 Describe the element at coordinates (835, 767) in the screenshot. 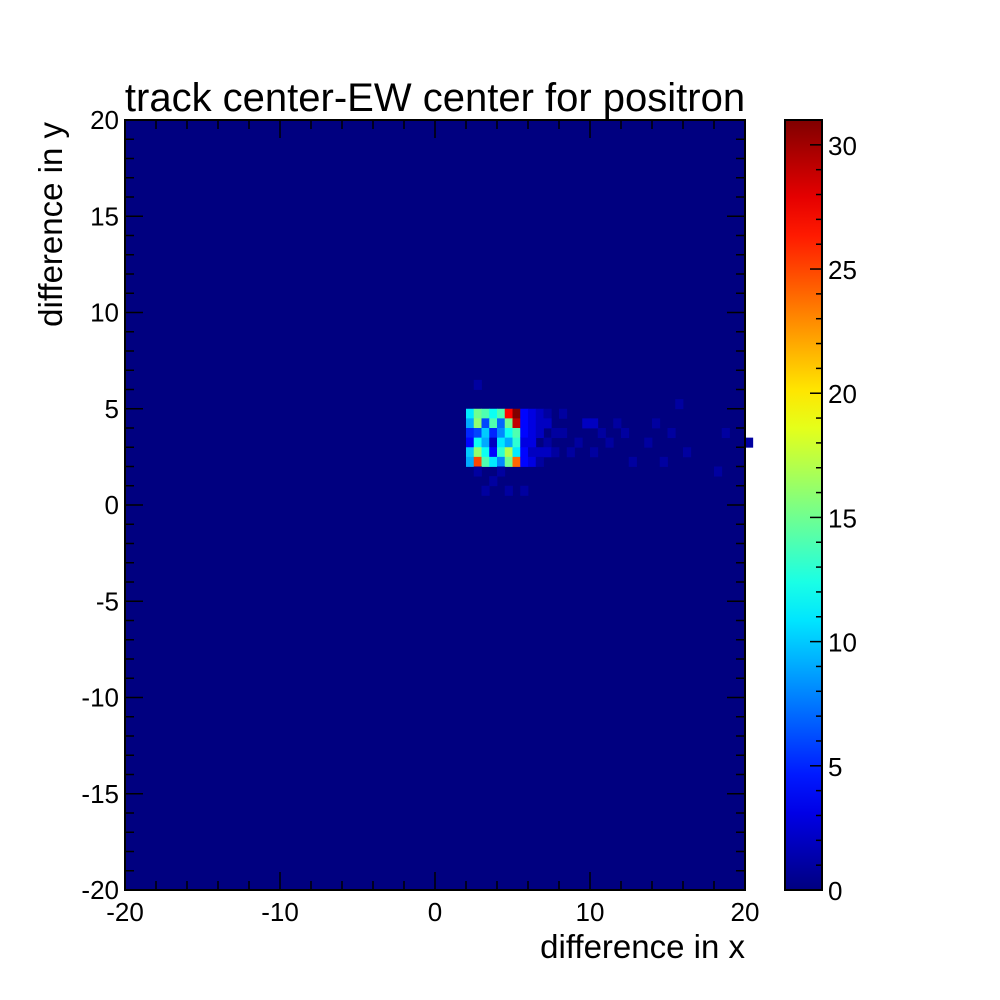

I see `colorbar-tick-label: 5` at that location.